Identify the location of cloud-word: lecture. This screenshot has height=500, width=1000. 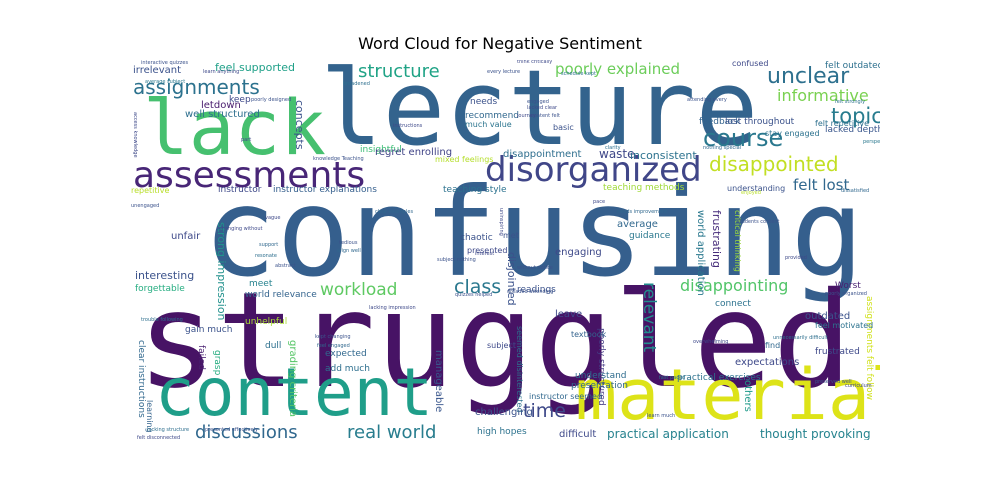
(539, 114).